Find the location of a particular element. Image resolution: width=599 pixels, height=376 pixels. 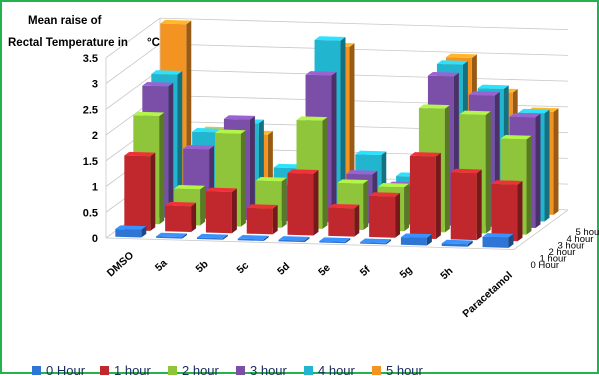

y-tick-label: 0 is located at coordinates (95, 239).